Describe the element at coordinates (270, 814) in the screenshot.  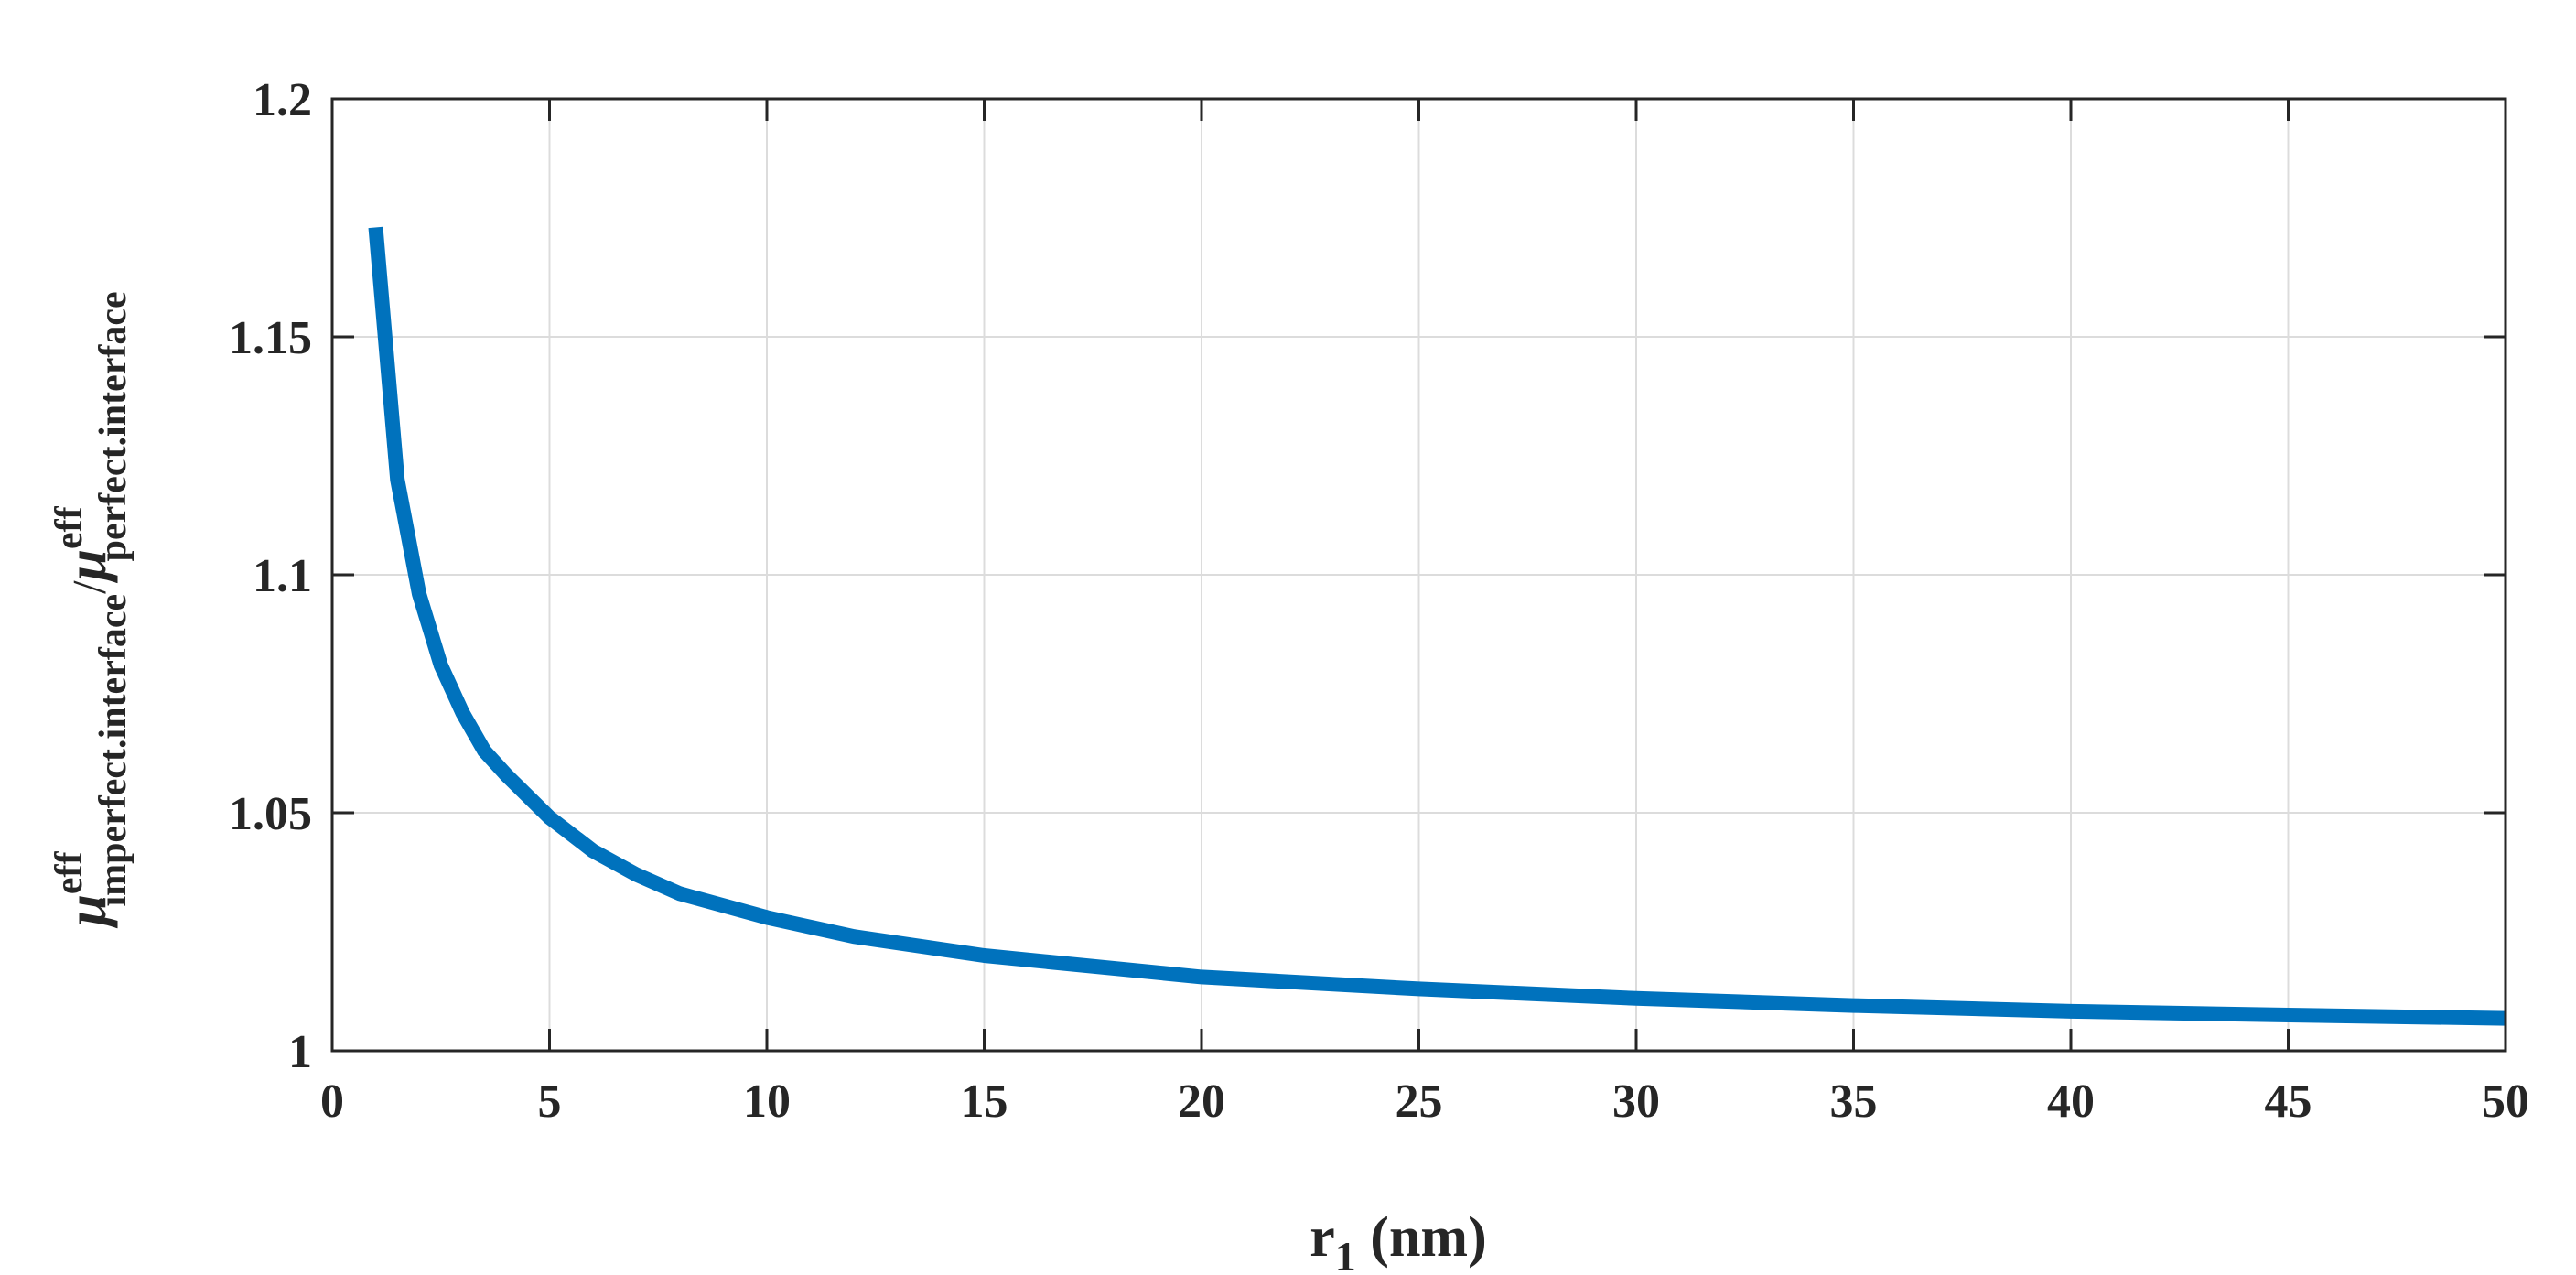
I see `y-tick-label: 1.05` at that location.